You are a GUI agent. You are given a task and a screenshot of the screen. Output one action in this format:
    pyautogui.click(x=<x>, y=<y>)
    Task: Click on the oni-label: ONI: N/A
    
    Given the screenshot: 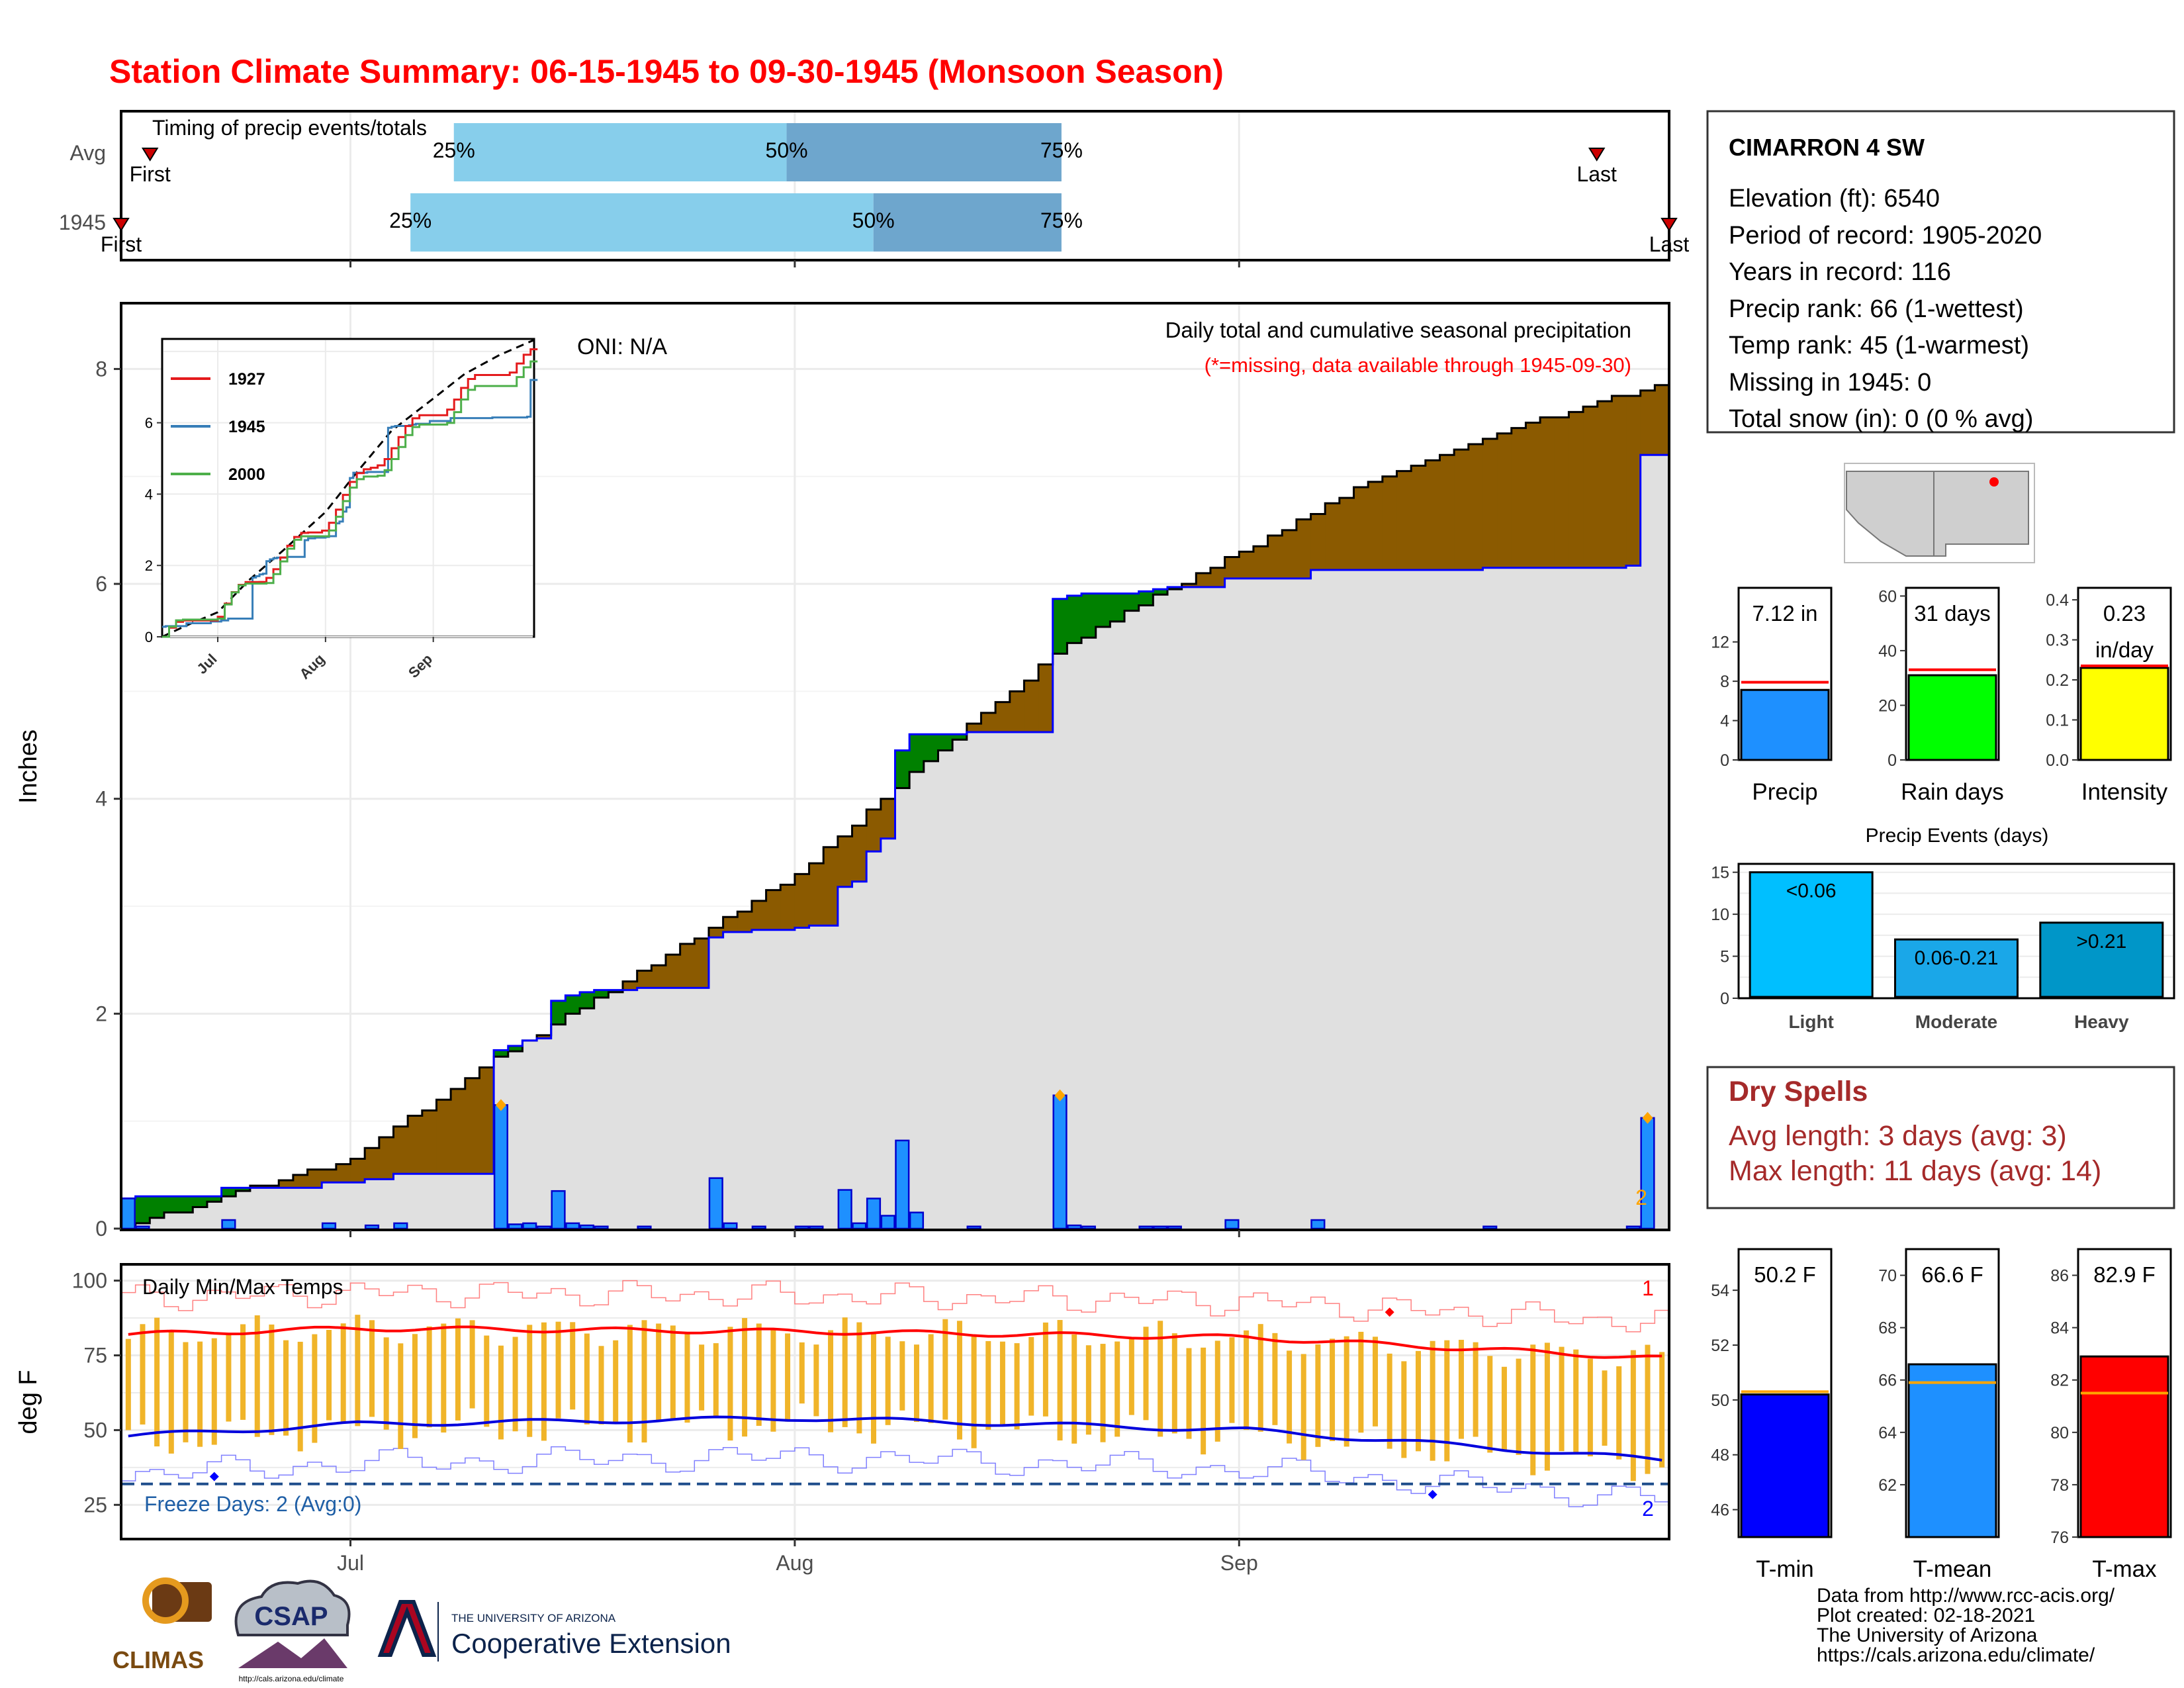 What is the action you would take?
    pyautogui.click(x=622, y=346)
    